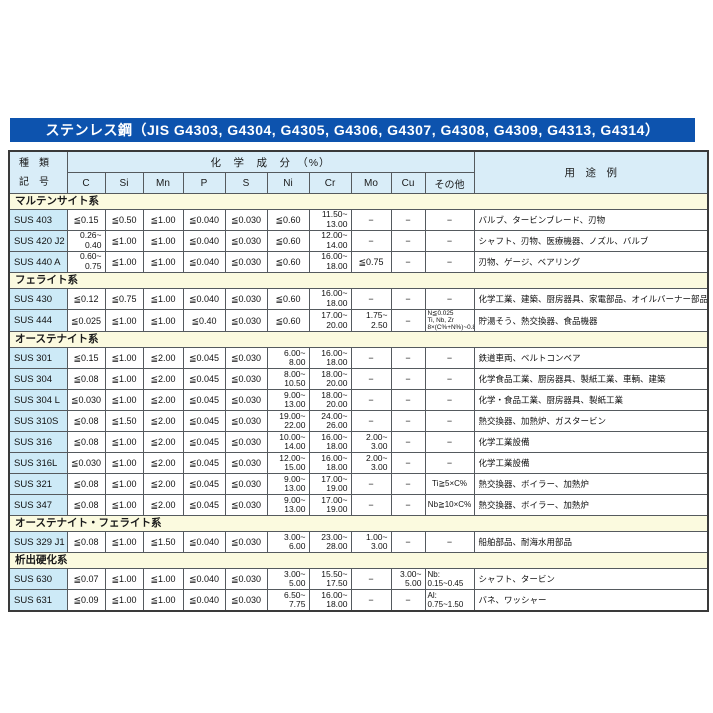 This screenshot has height=713, width=713. Describe the element at coordinates (204, 183) in the screenshot. I see `chem-col-header: P` at that location.